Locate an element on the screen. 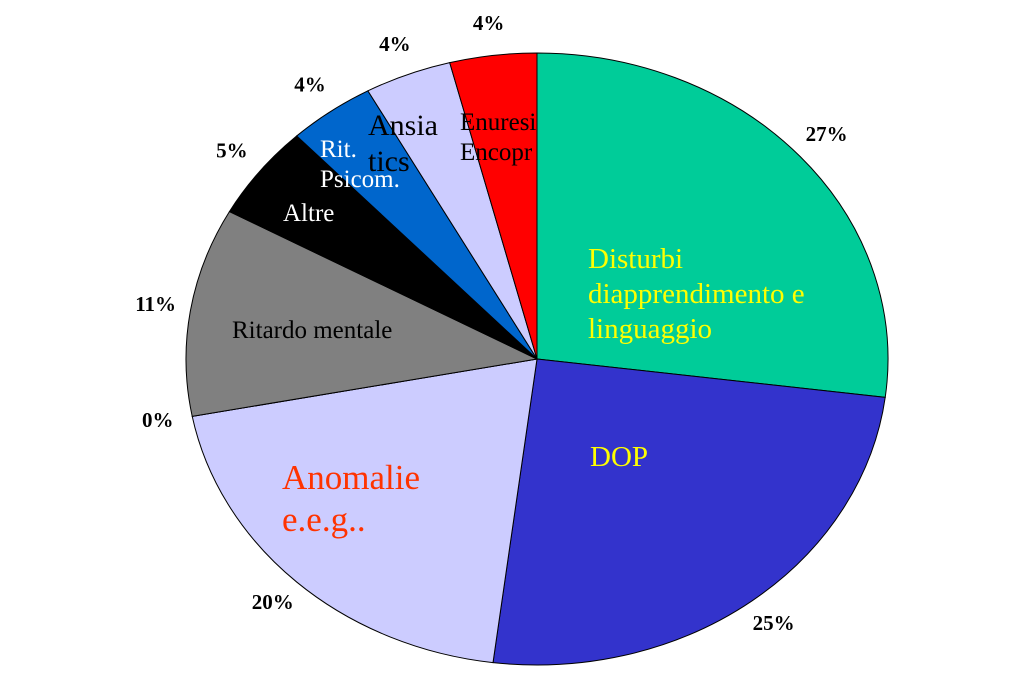 The width and height of the screenshot is (1023, 682). value-label: 11% is located at coordinates (155, 304).